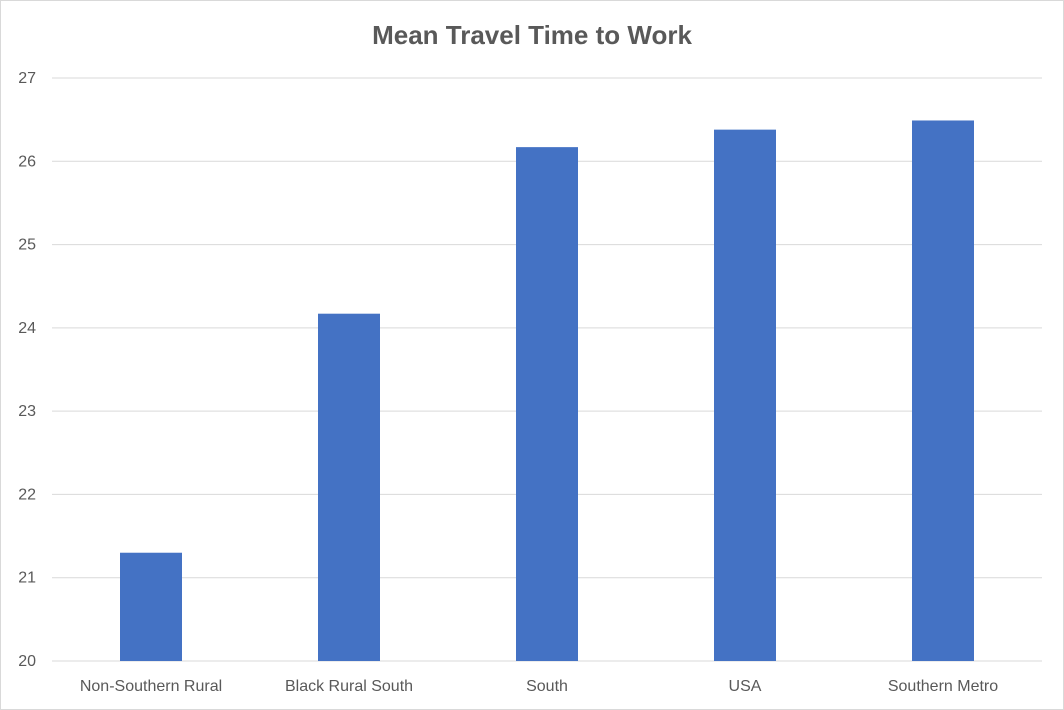 The width and height of the screenshot is (1064, 710). Describe the element at coordinates (27, 78) in the screenshot. I see `y-tick-label: 27` at that location.